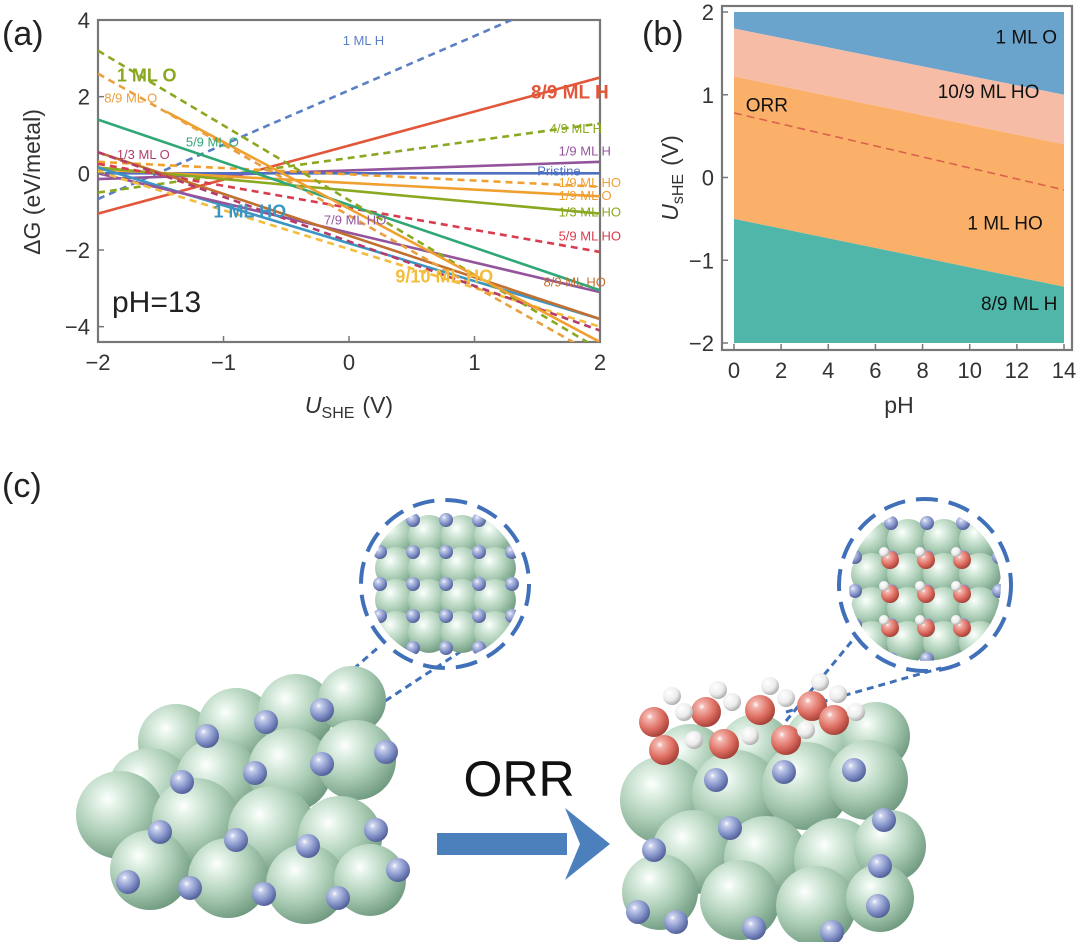 The height and width of the screenshot is (942, 1080). I want to click on series-label-15: 8/9 ML O, so click(130, 97).